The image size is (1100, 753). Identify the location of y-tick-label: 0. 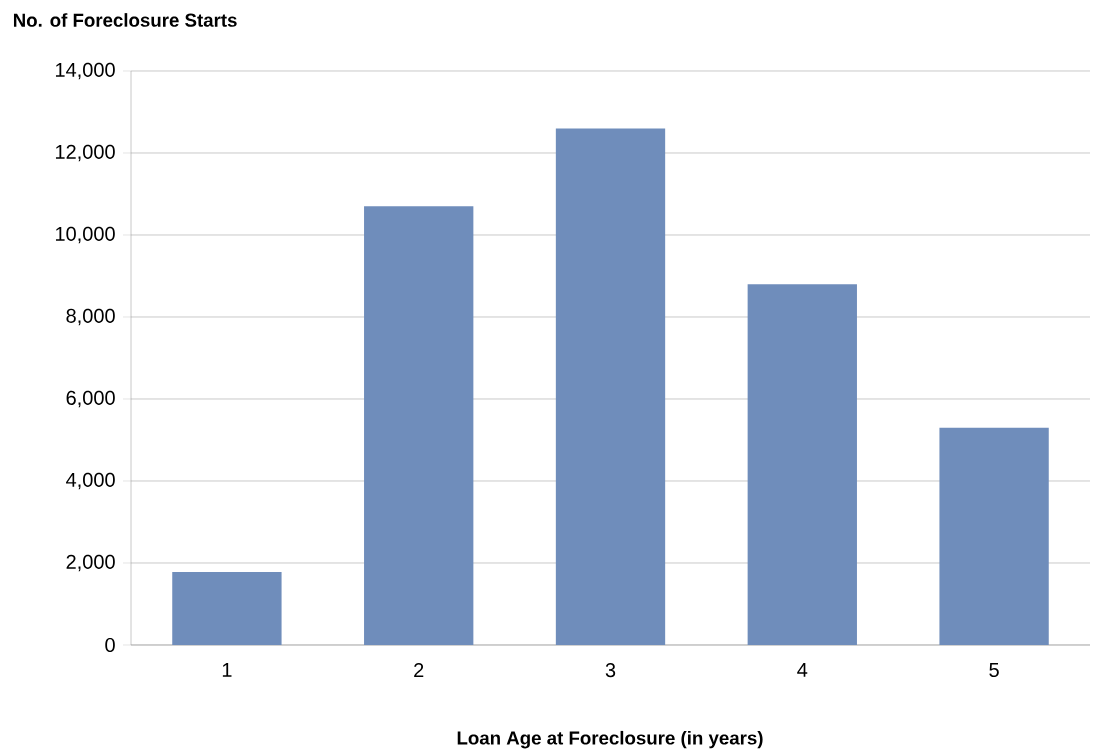
(110, 645).